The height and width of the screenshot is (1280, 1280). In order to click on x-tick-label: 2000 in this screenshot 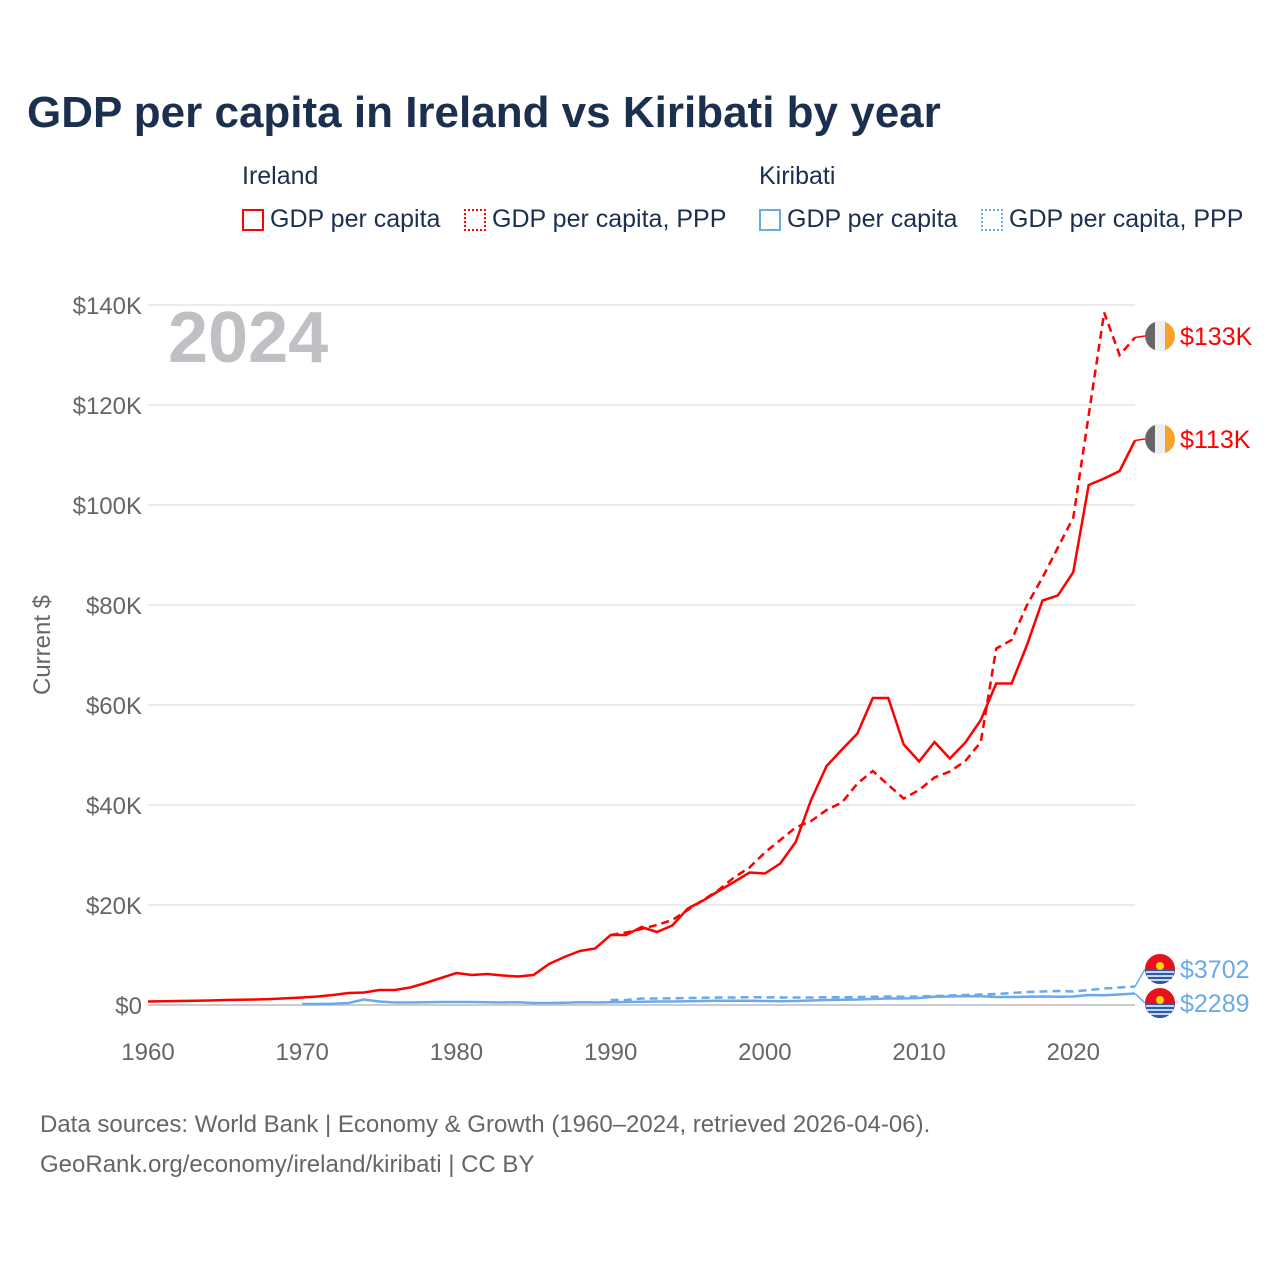, I will do `click(764, 1052)`.